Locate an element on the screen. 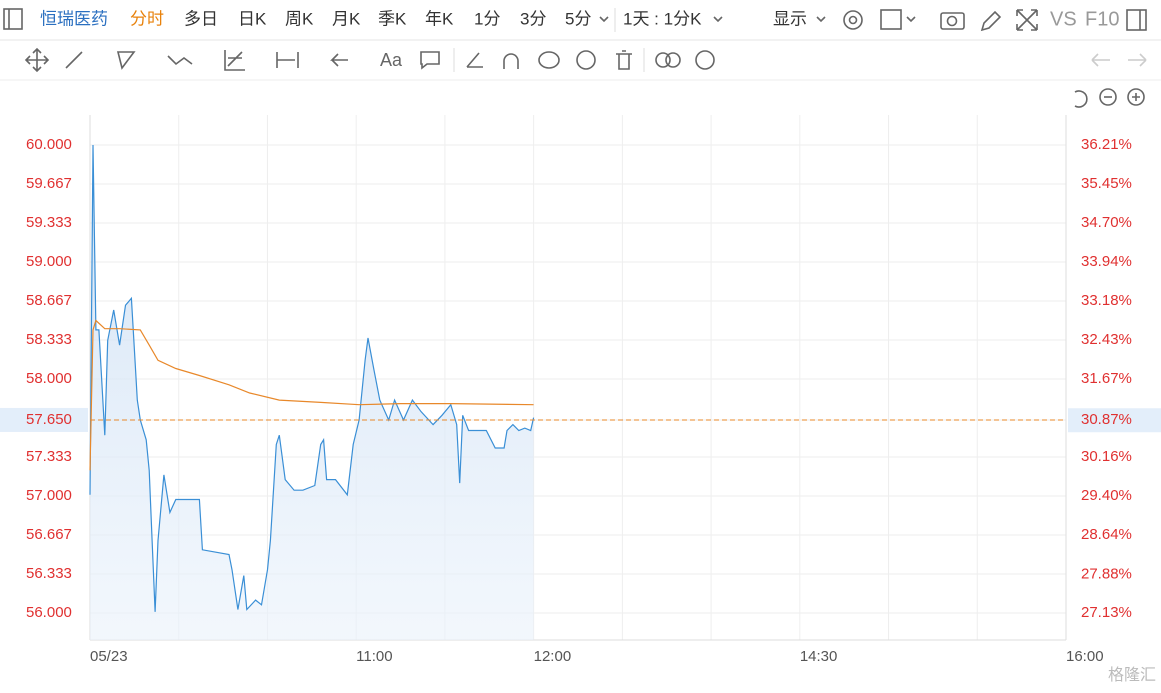  tab: 周K is located at coordinates (299, 18).